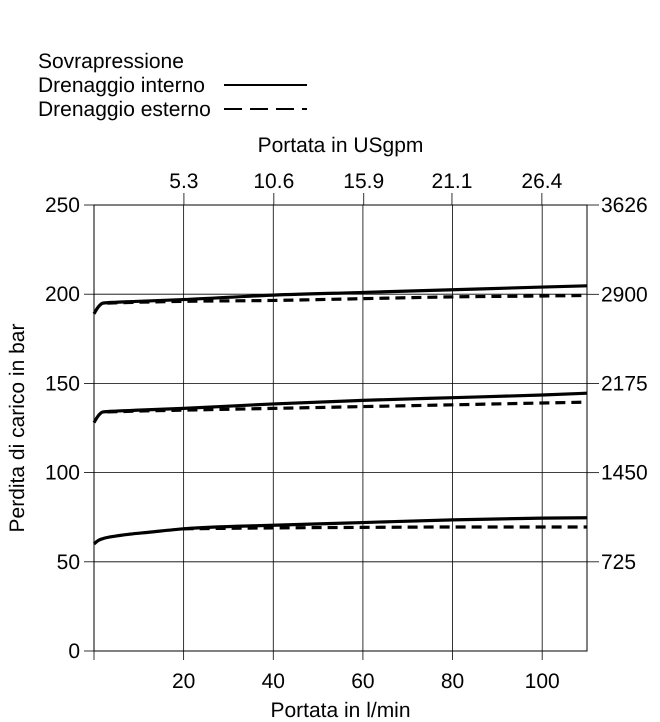 The width and height of the screenshot is (660, 722). Describe the element at coordinates (624, 294) in the screenshot. I see `y2-tick-label: 2900` at that location.